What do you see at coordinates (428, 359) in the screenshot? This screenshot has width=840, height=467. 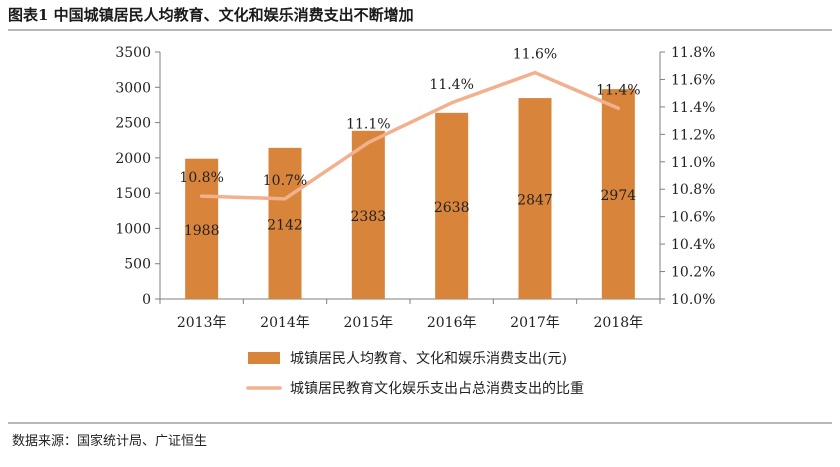 I see `legend-label-bar: 城镇居民人均教育、文化和娱乐消费支出(元)` at bounding box center [428, 359].